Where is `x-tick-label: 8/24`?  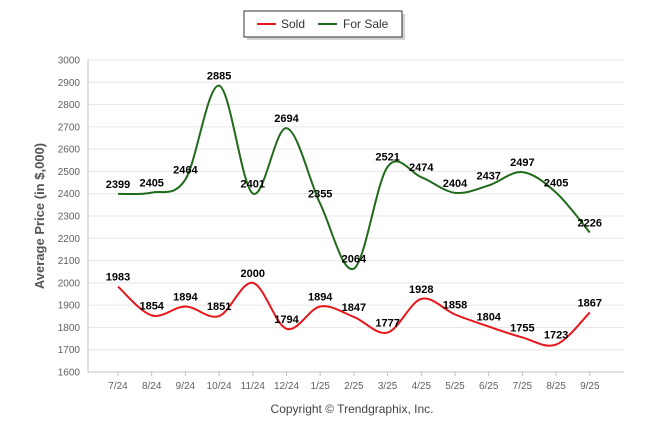 x-tick-label: 8/24 is located at coordinates (152, 386).